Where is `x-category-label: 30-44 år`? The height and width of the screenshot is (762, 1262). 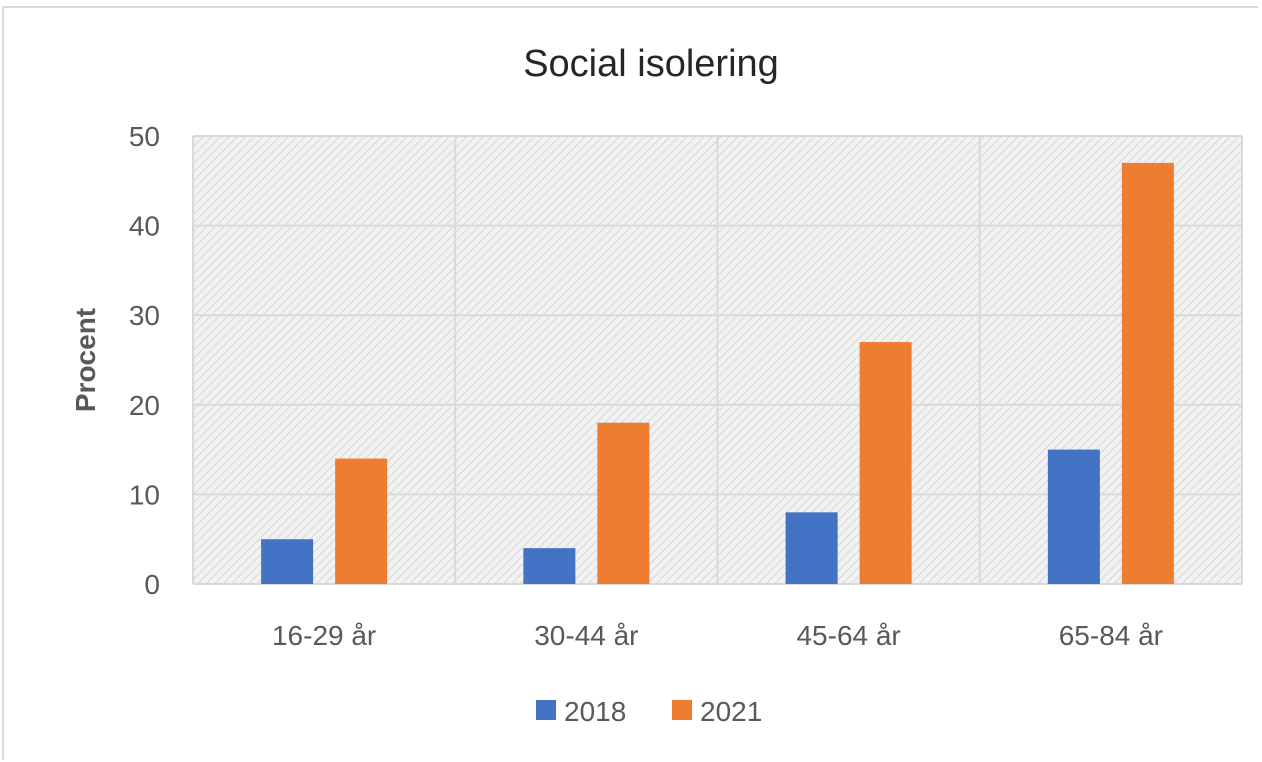
x-category-label: 30-44 år is located at coordinates (586, 635).